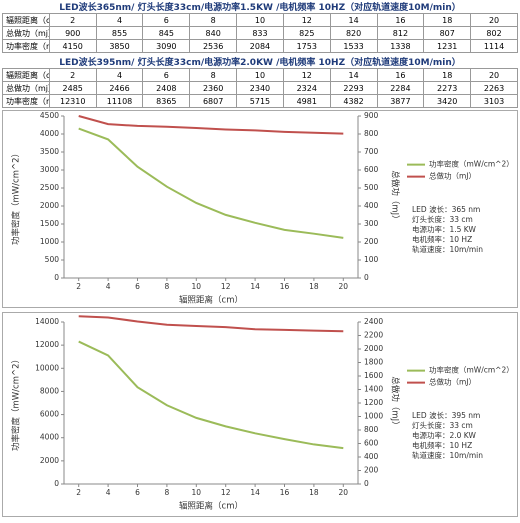  What do you see at coordinates (119, 88) in the screenshot?
I see `table-cell: 2466` at bounding box center [119, 88].